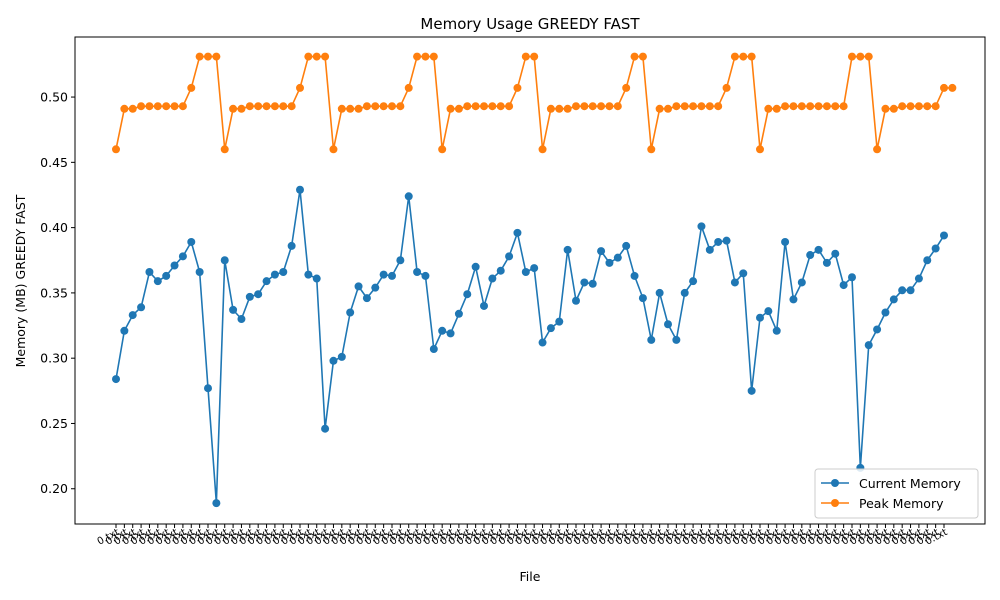 The height and width of the screenshot is (600, 1000). Describe the element at coordinates (54, 292) in the screenshot. I see `y-tick-label: 0.35` at that location.